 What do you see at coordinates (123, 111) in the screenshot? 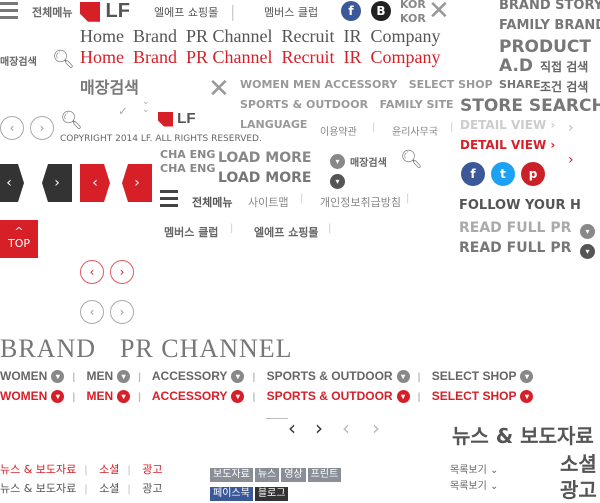
I see `chevron-down-small-icon: ✓` at bounding box center [123, 111].